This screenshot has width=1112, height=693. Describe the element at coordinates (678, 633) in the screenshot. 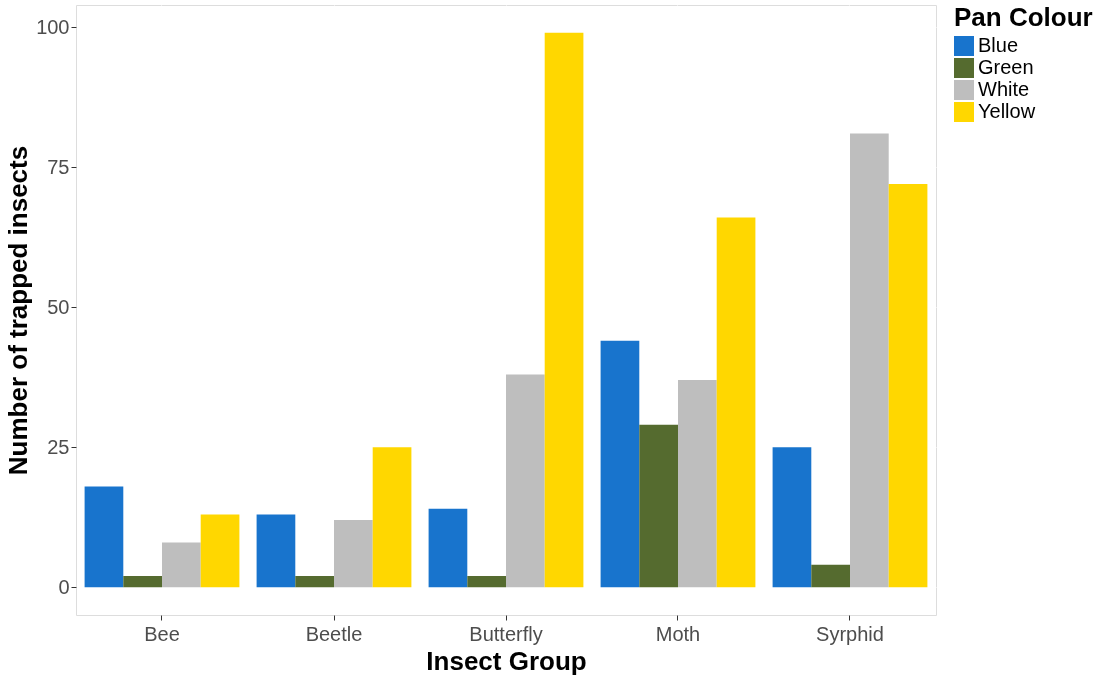

I see `x-tick-label: Moth` at that location.